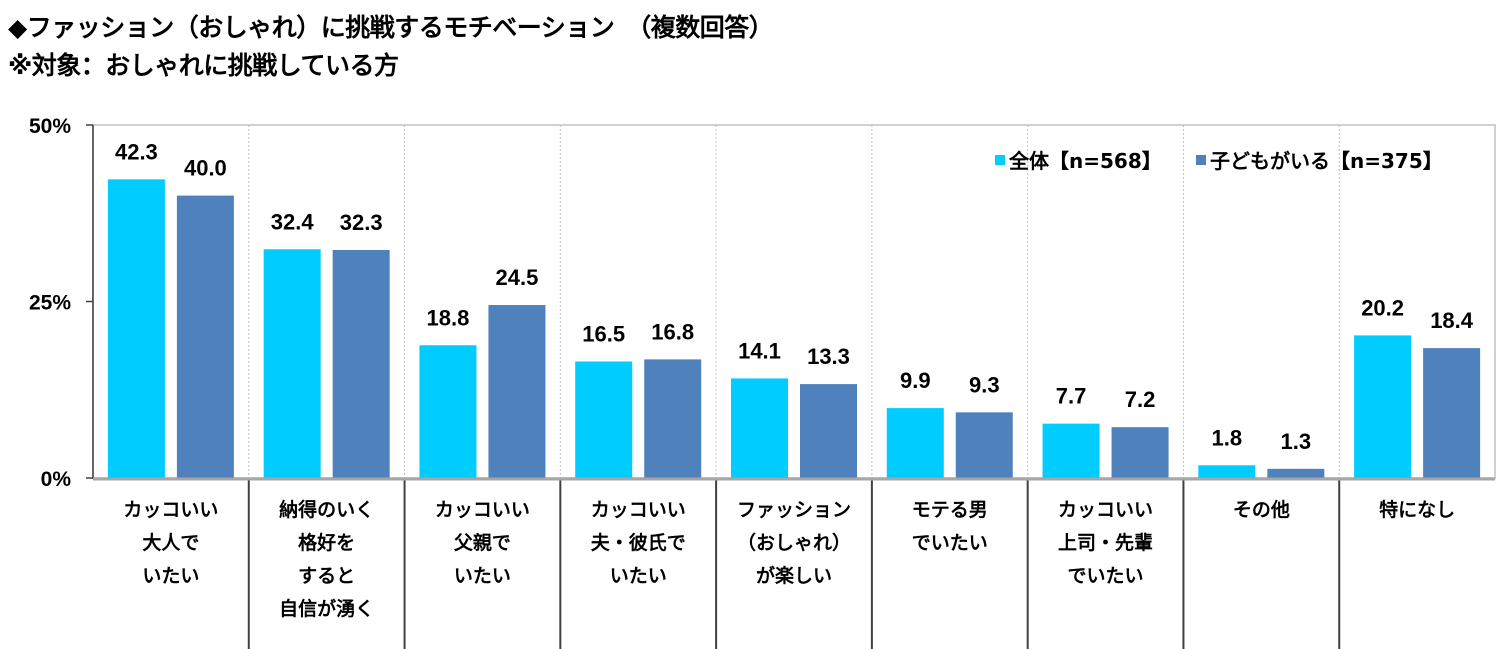  Describe the element at coordinates (1417, 510) in the screenshot. I see `x-tick-label: 特になし` at that location.